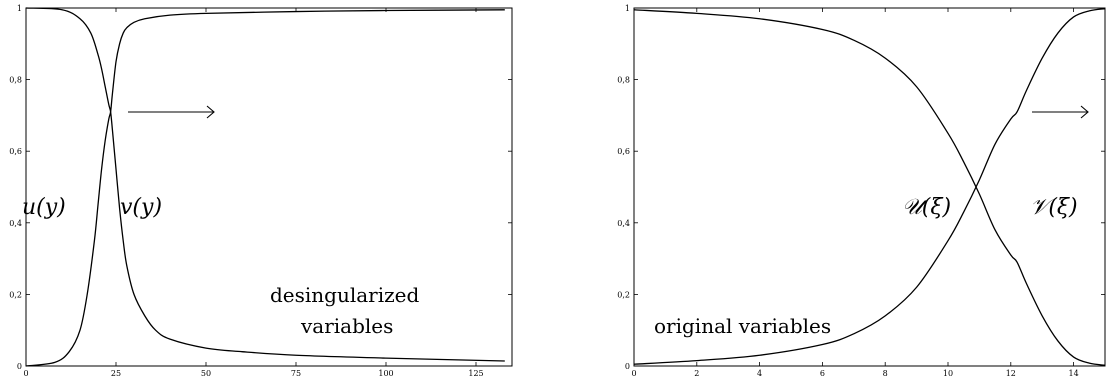 Image resolution: width=1107 pixels, height=381 pixels. Describe the element at coordinates (19, 366) in the screenshot. I see `left-ytick-label: 0` at that location.